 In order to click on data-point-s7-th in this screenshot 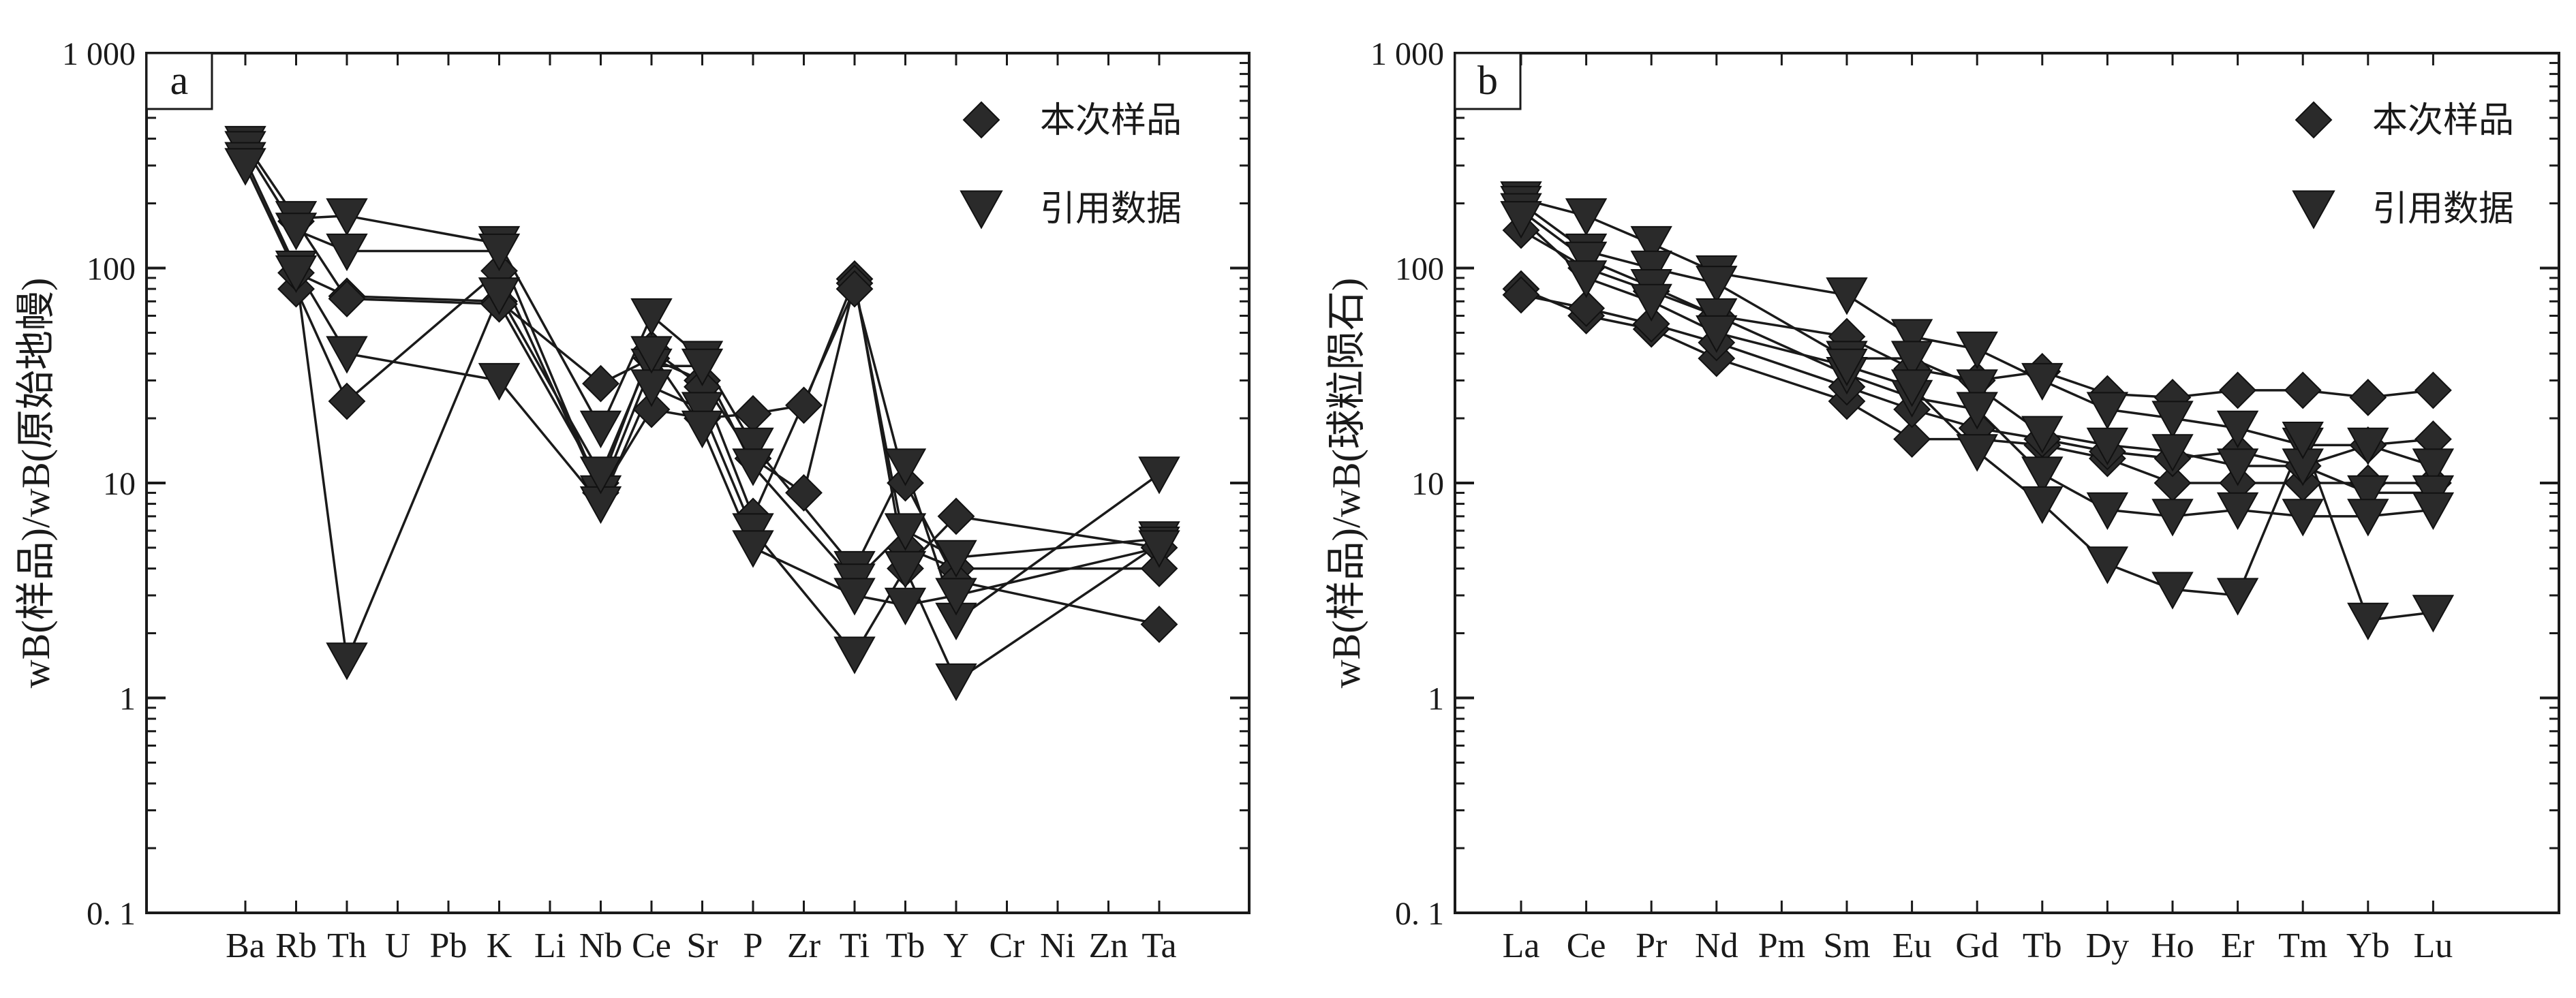, I will do `click(347, 661)`.